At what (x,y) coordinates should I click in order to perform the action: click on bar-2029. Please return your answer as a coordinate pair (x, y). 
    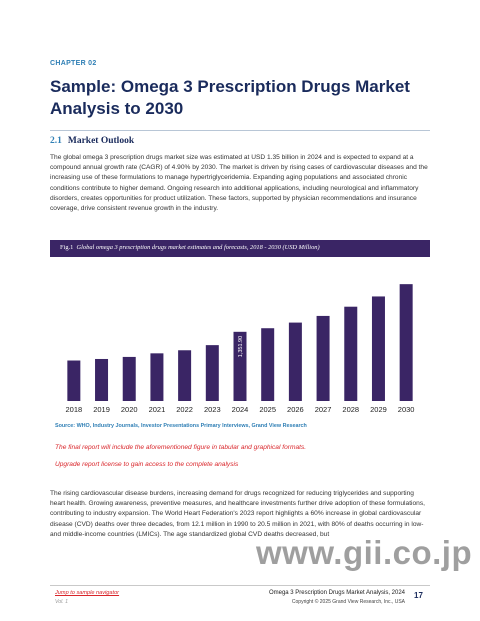
    Looking at the image, I should click on (378, 348).